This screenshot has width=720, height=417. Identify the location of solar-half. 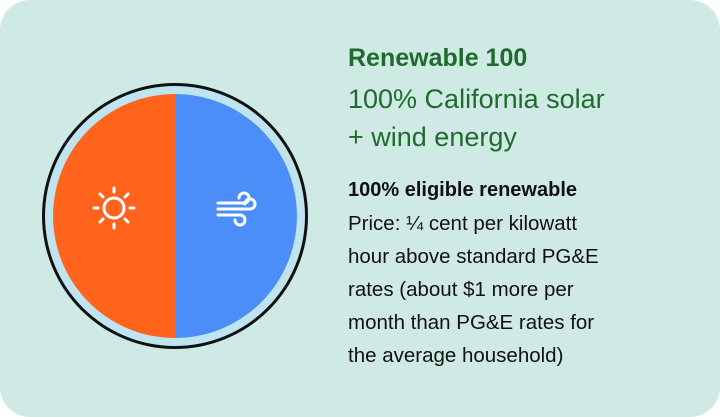
(114, 216).